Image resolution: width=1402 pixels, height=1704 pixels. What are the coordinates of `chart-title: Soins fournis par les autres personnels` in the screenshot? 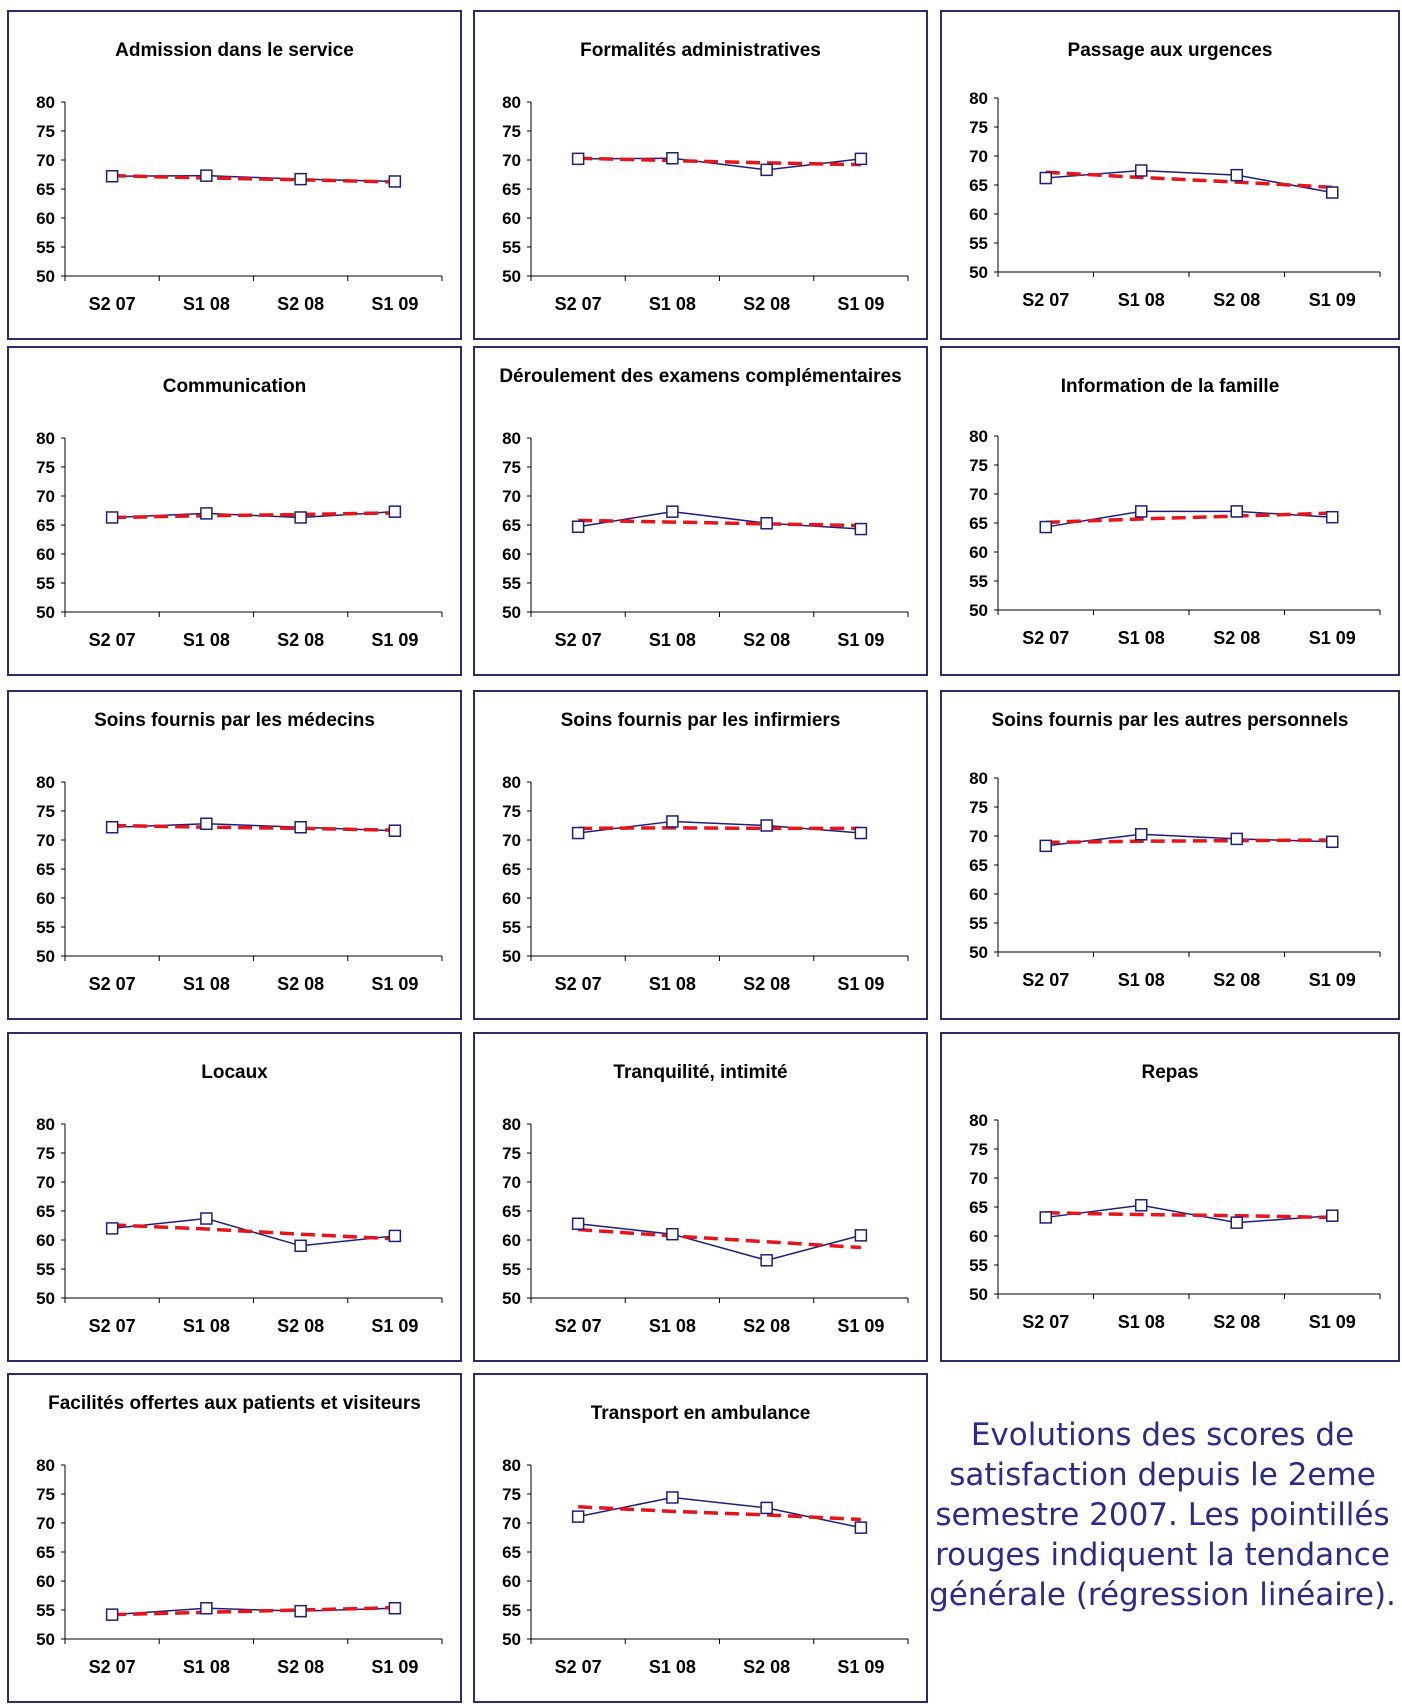 It's located at (1170, 720).